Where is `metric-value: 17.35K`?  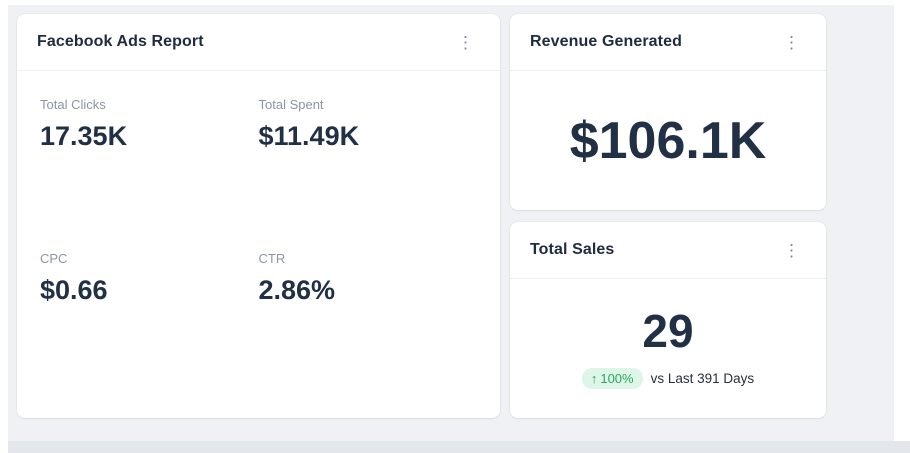
metric-value: 17.35K is located at coordinates (84, 136).